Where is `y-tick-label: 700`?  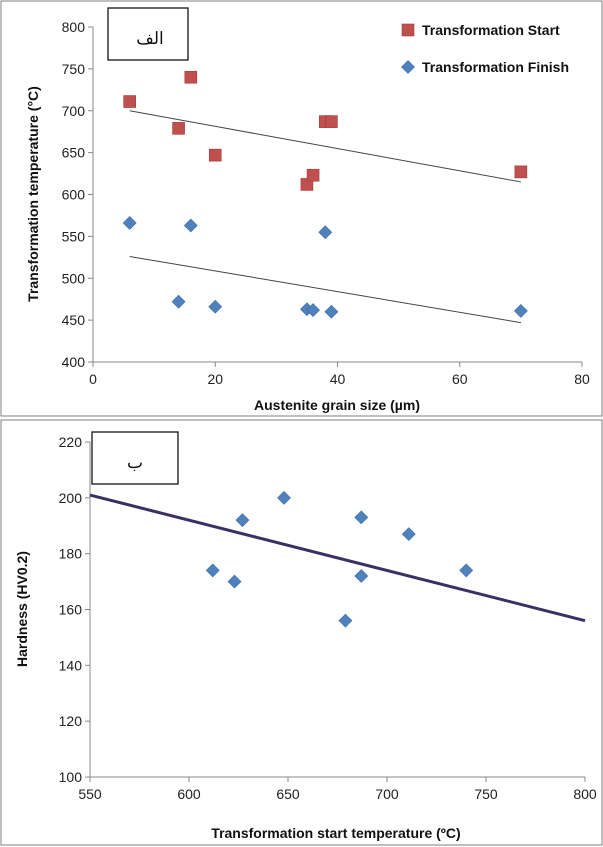 y-tick-label: 700 is located at coordinates (74, 111).